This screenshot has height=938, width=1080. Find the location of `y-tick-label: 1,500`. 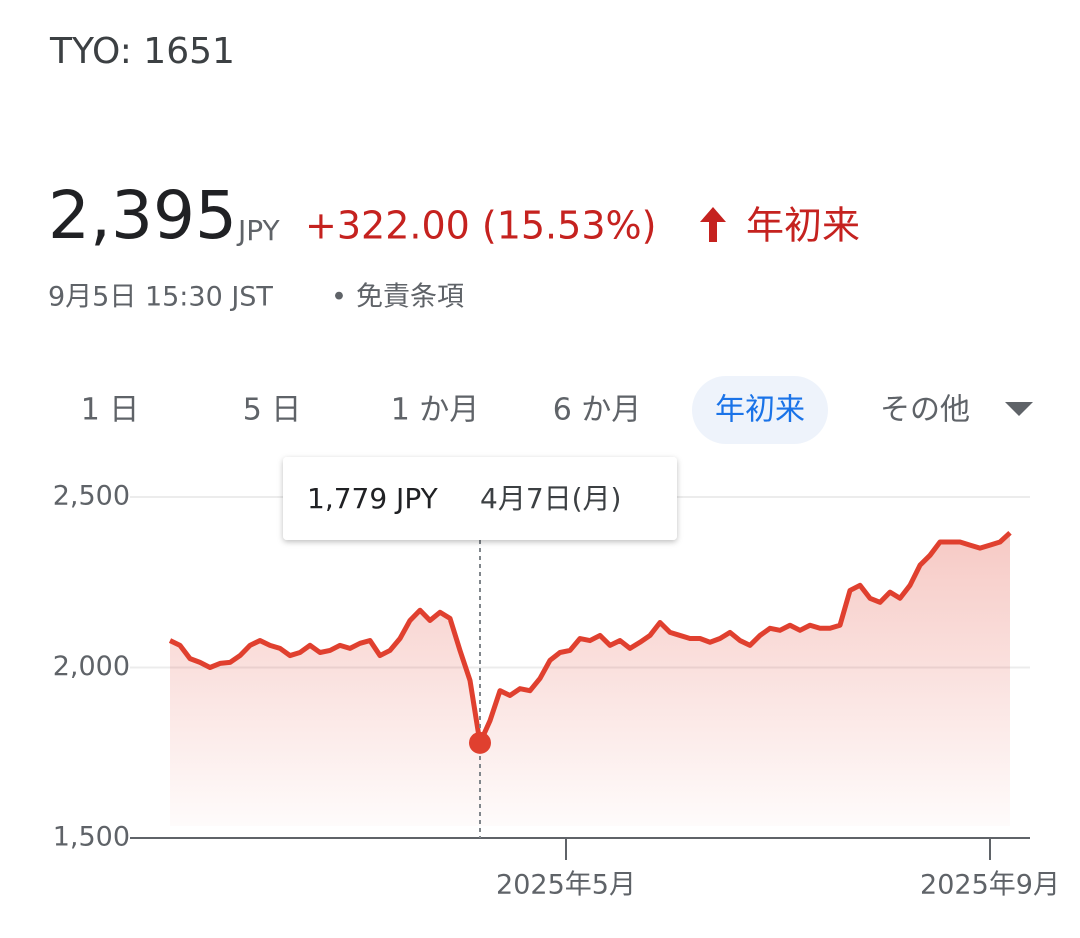

y-tick-label: 1,500 is located at coordinates (91, 837).